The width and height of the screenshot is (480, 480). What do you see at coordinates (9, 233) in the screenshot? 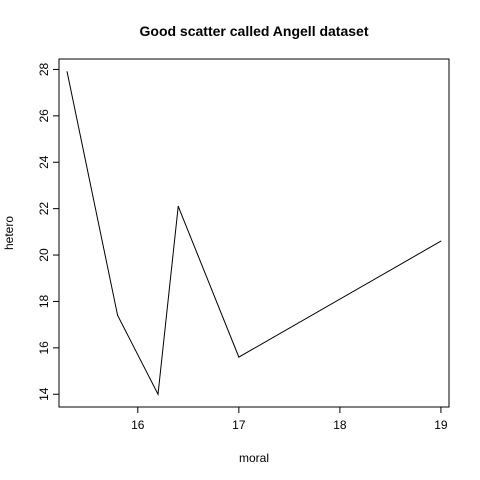
I see `y-axis-label: hetero` at bounding box center [9, 233].